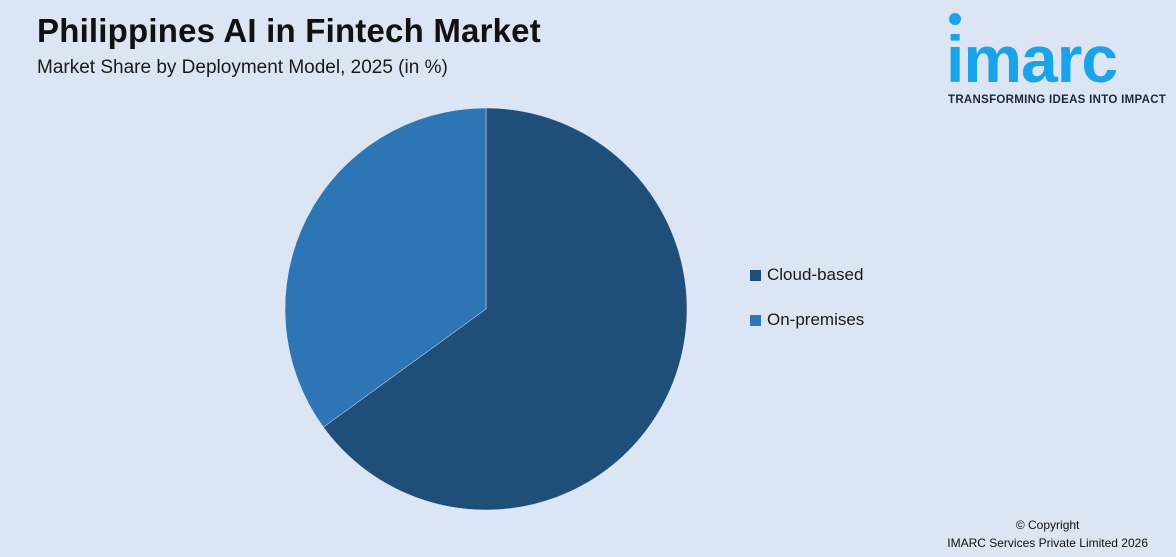 Image resolution: width=1176 pixels, height=557 pixels. I want to click on logo-dot-icon, so click(955, 19).